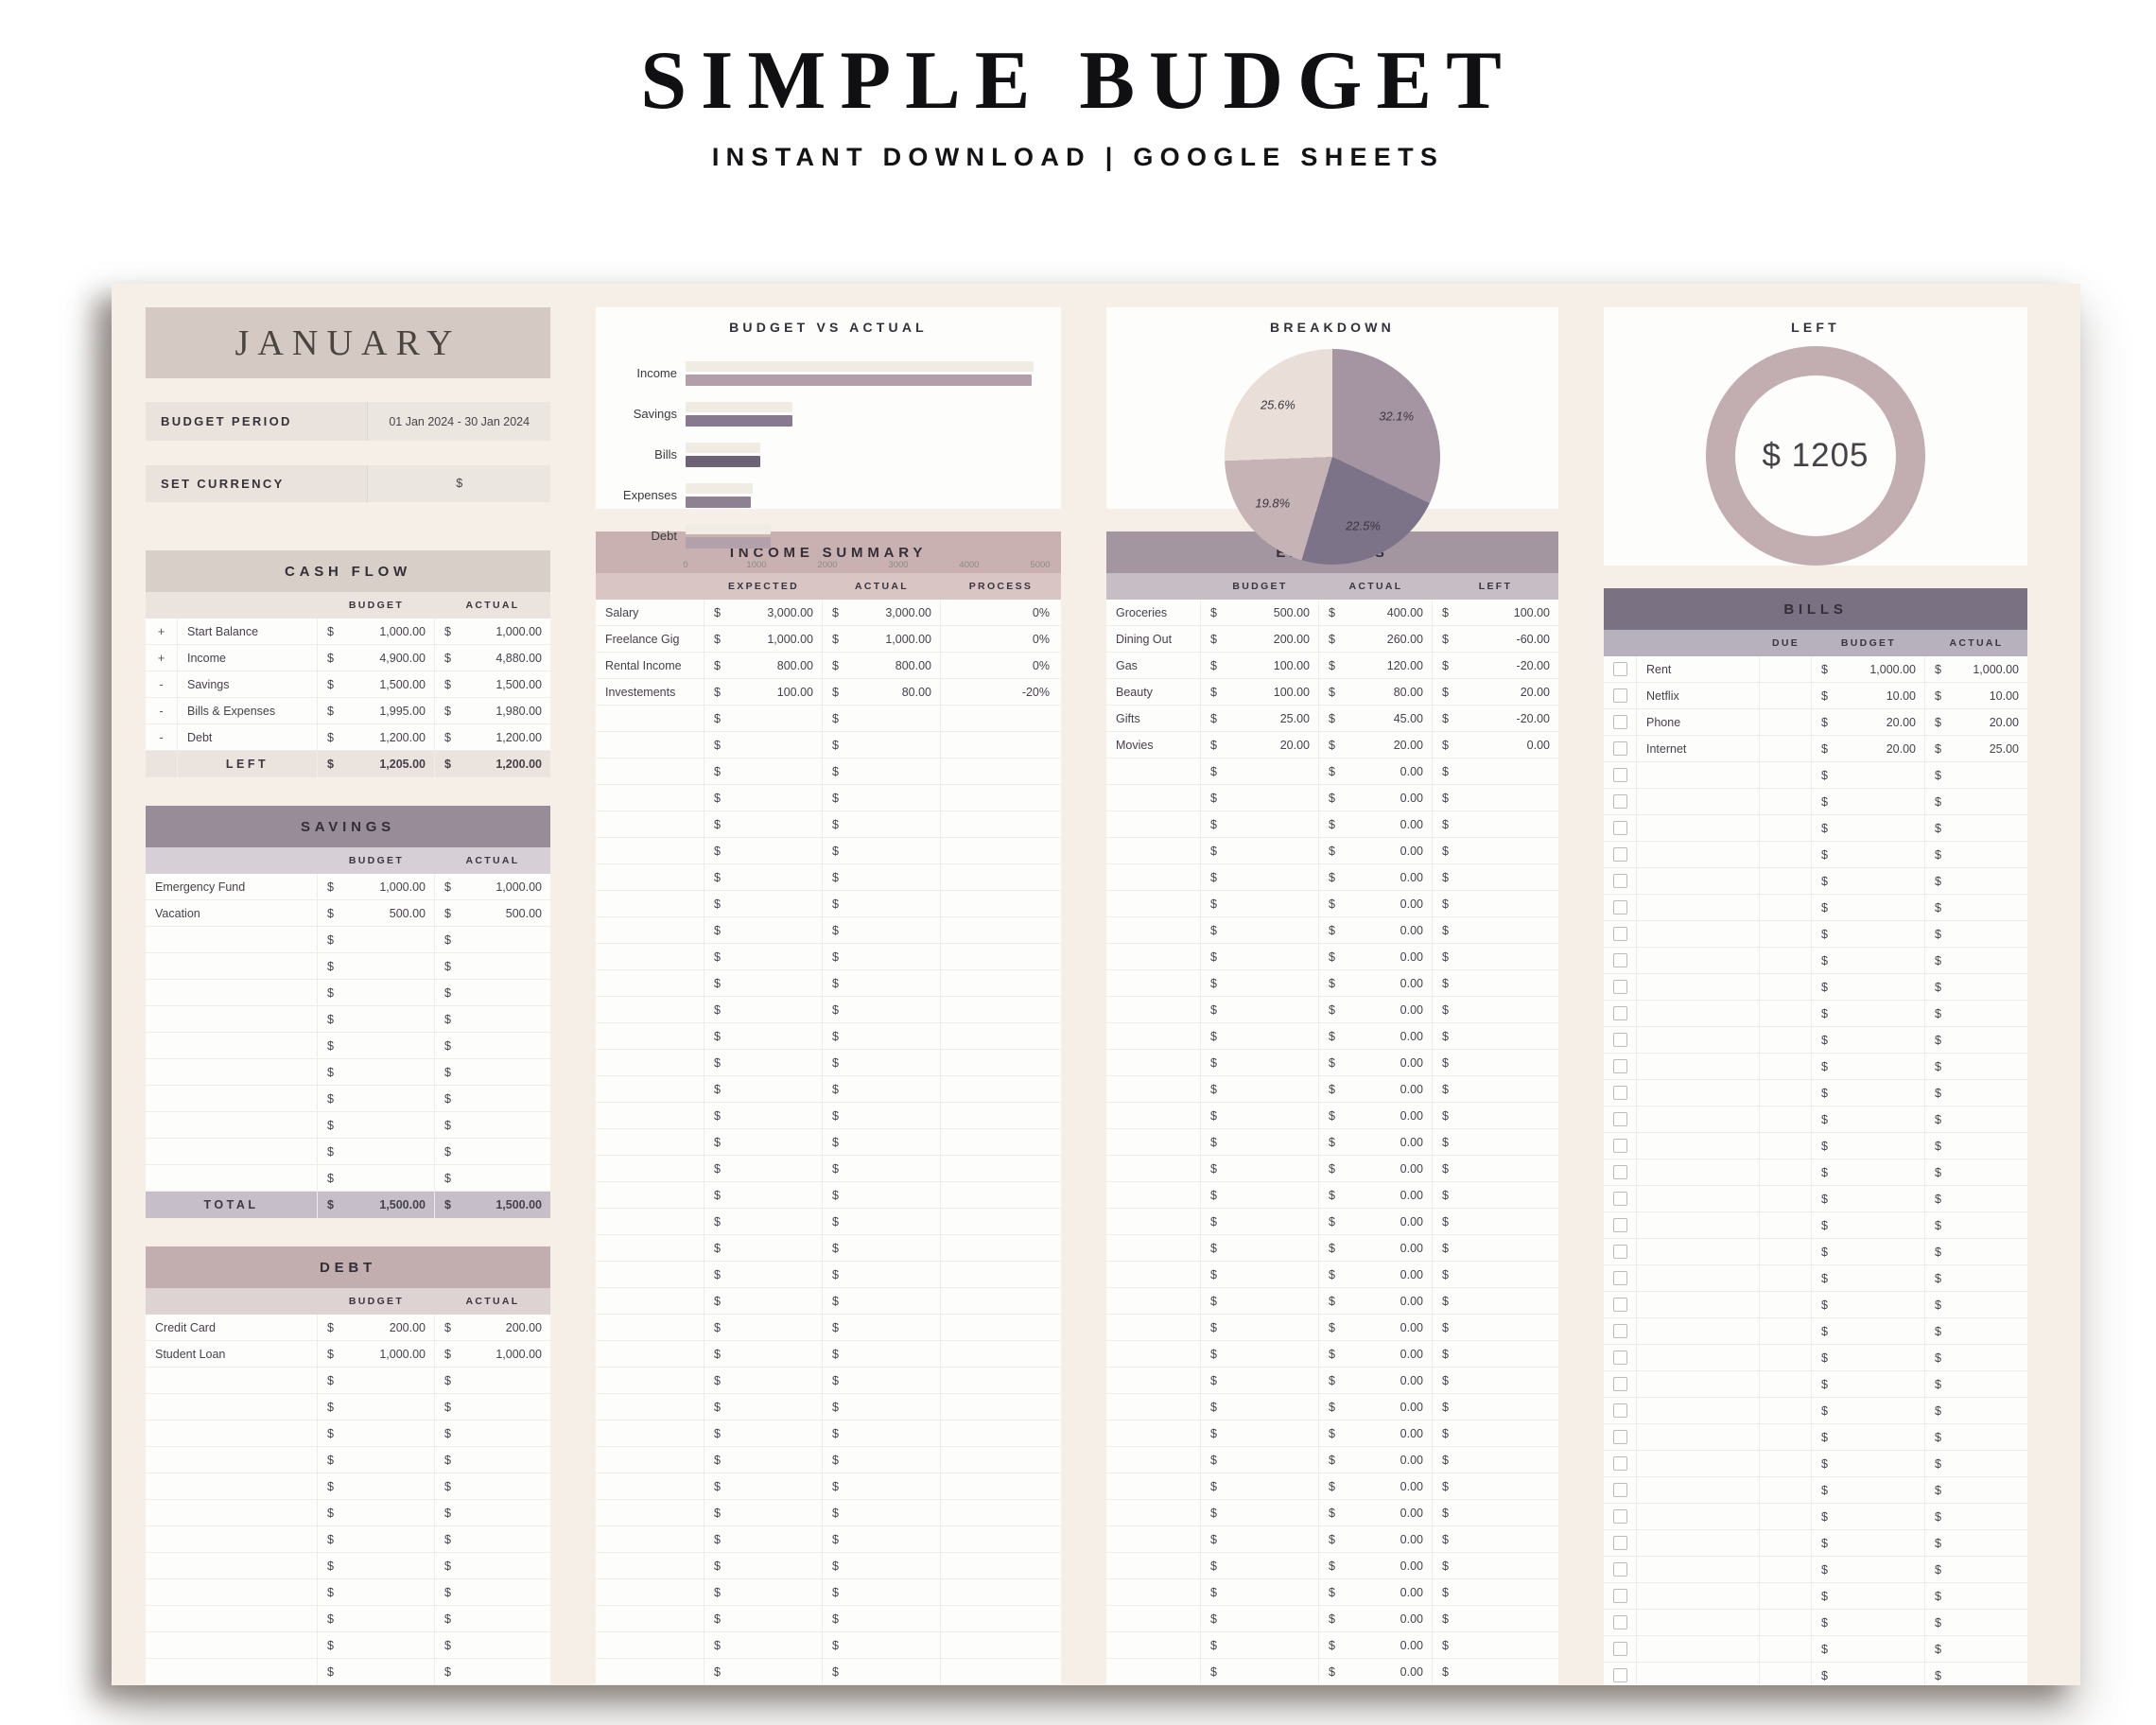 The height and width of the screenshot is (1725, 2156). Describe the element at coordinates (1495, 718) in the screenshot. I see `expense-left-cell: $ -20.00` at that location.